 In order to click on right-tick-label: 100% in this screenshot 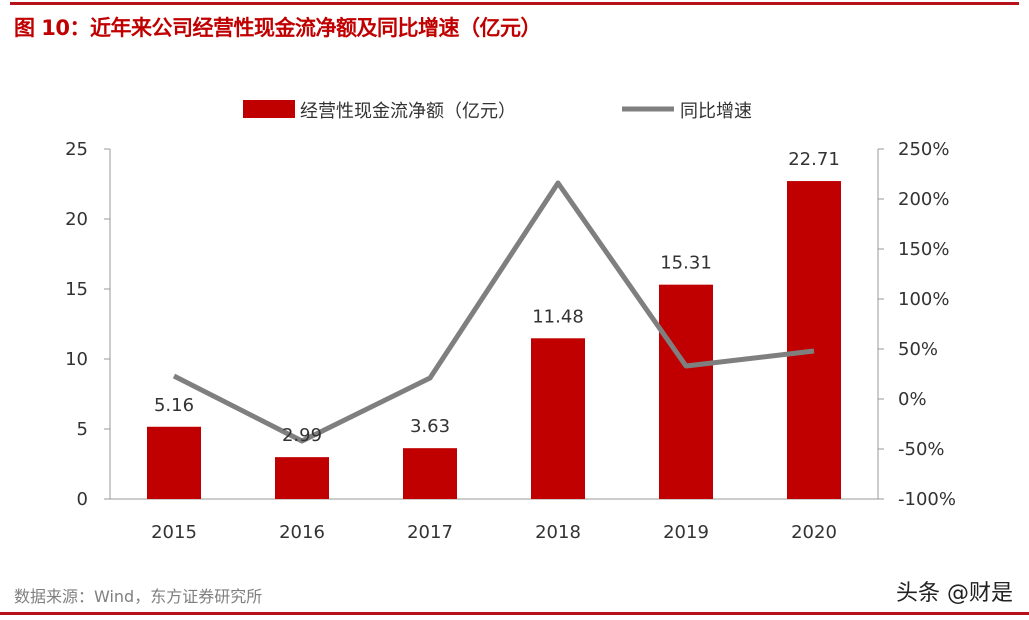, I will do `click(923, 299)`.